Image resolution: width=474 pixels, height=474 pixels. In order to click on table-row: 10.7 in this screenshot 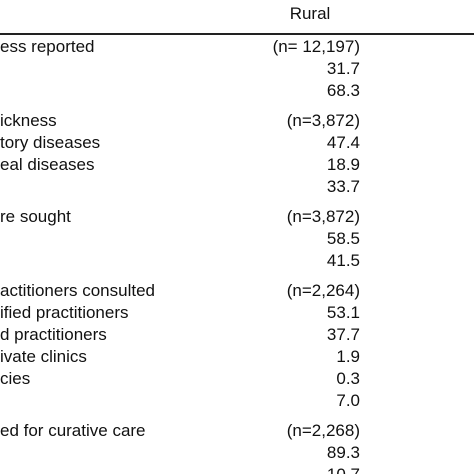, I will do `click(237, 469)`.